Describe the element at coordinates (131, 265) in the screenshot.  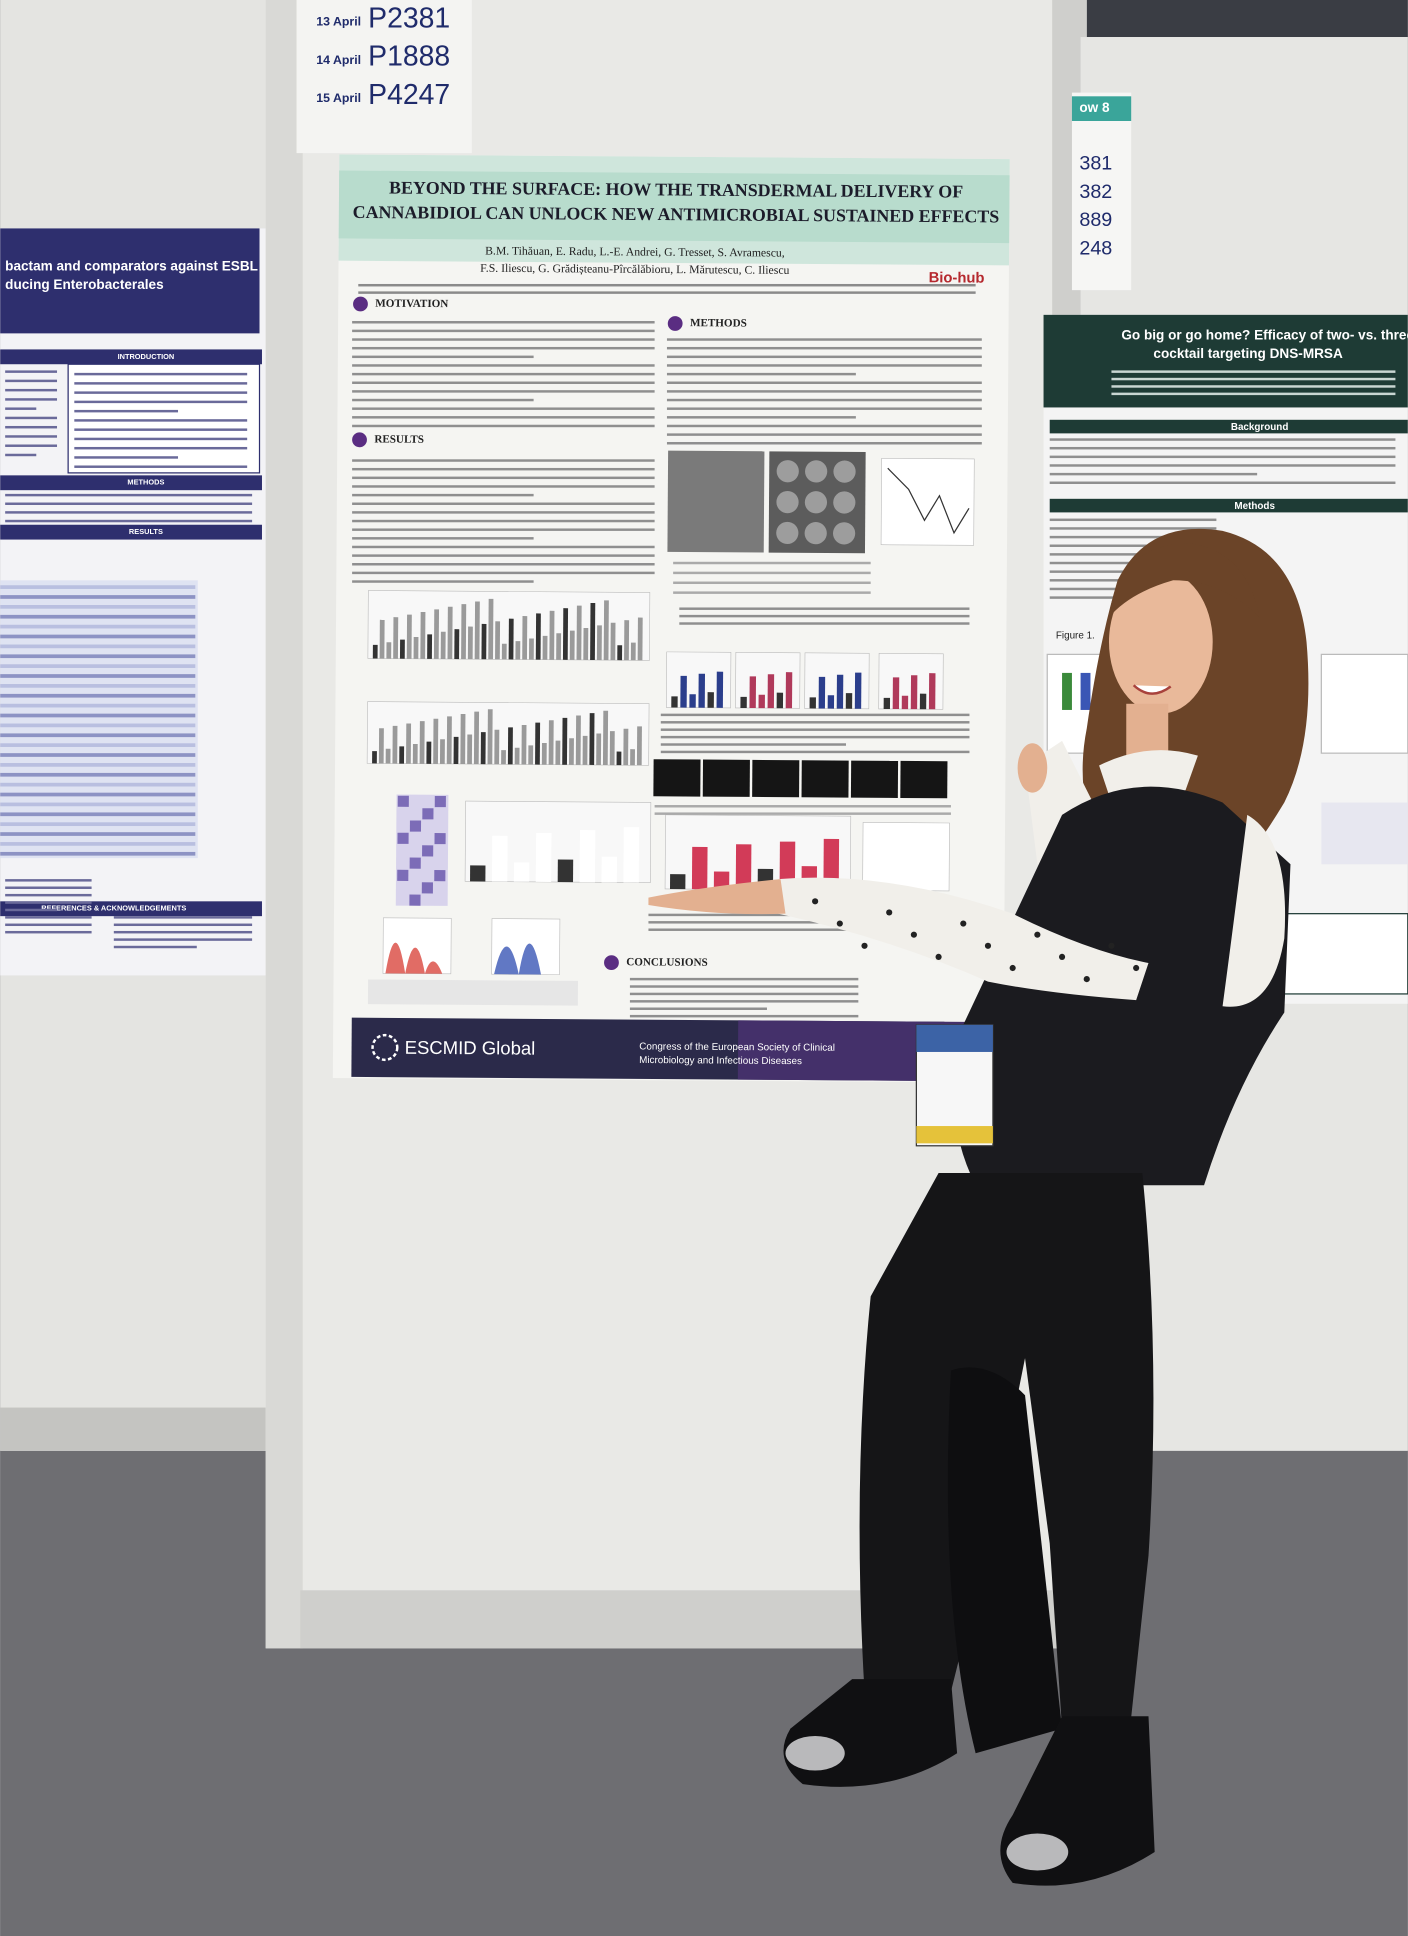
I see `left-poster-title: bactam and comparators against ESBL` at that location.